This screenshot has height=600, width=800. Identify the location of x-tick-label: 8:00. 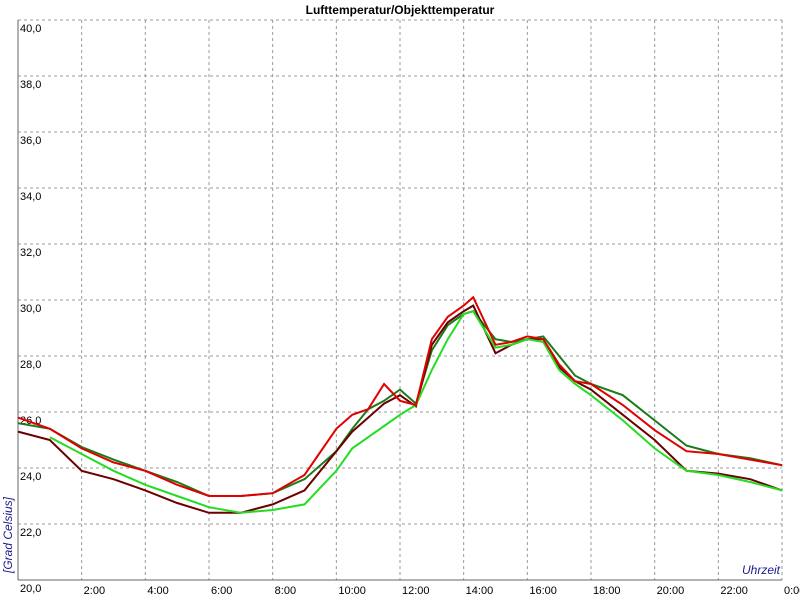
(285, 591).